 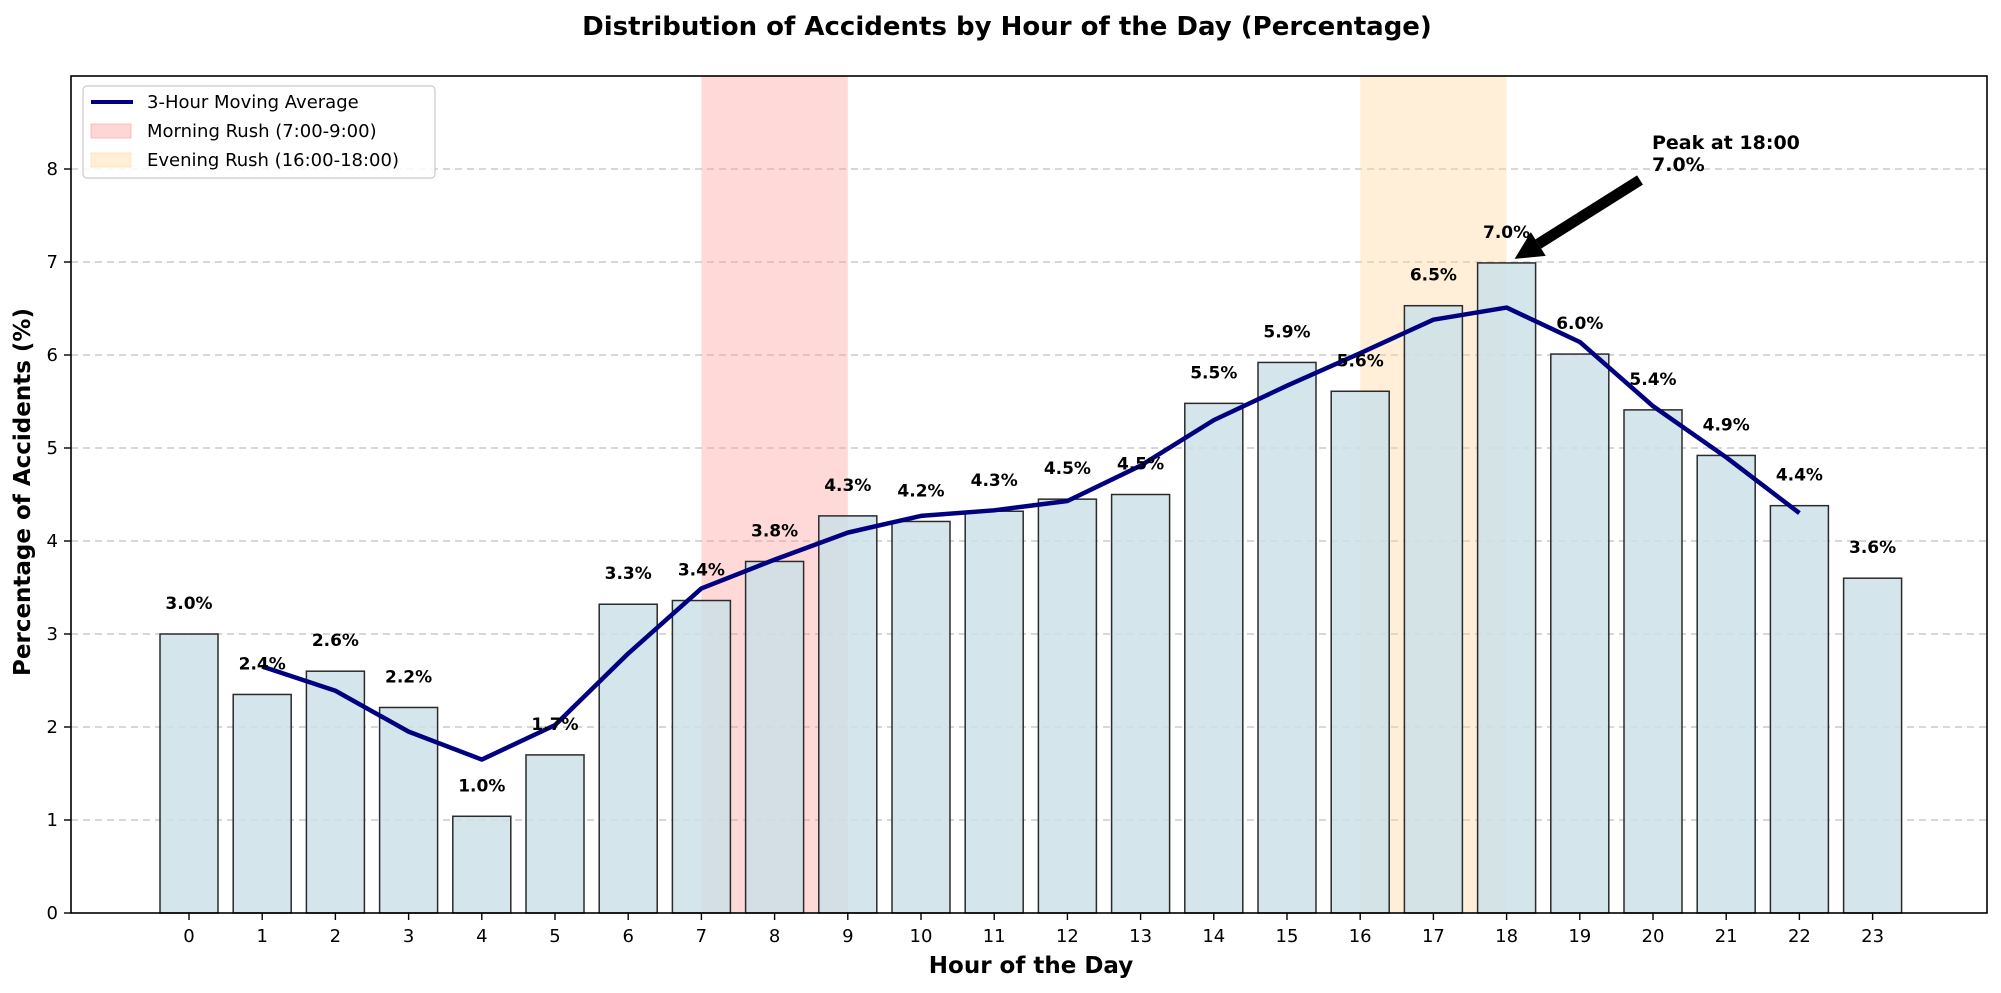 I want to click on x-tick-label: 15, so click(x=1287, y=936).